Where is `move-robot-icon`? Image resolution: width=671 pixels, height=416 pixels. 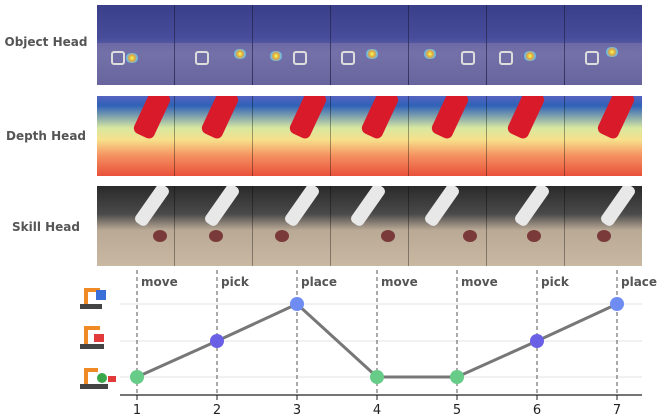
move-robot-icon is located at coordinates (98, 378).